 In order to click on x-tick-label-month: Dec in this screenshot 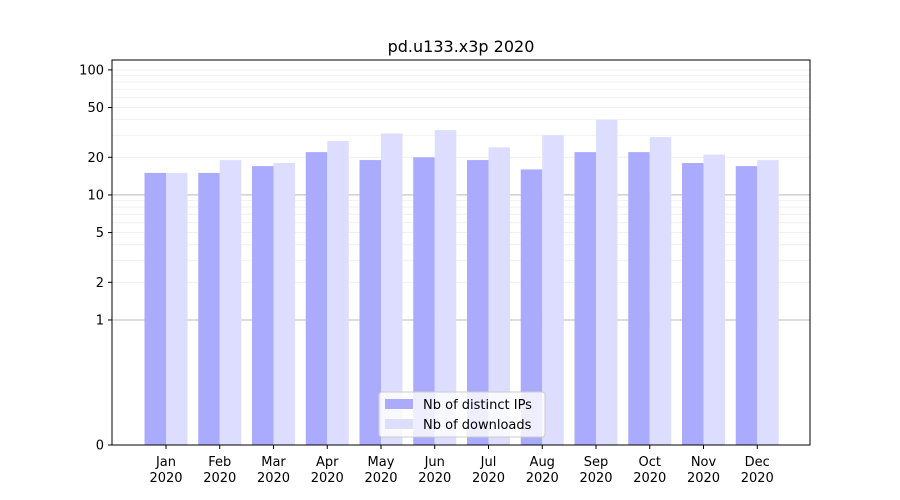, I will do `click(757, 462)`.